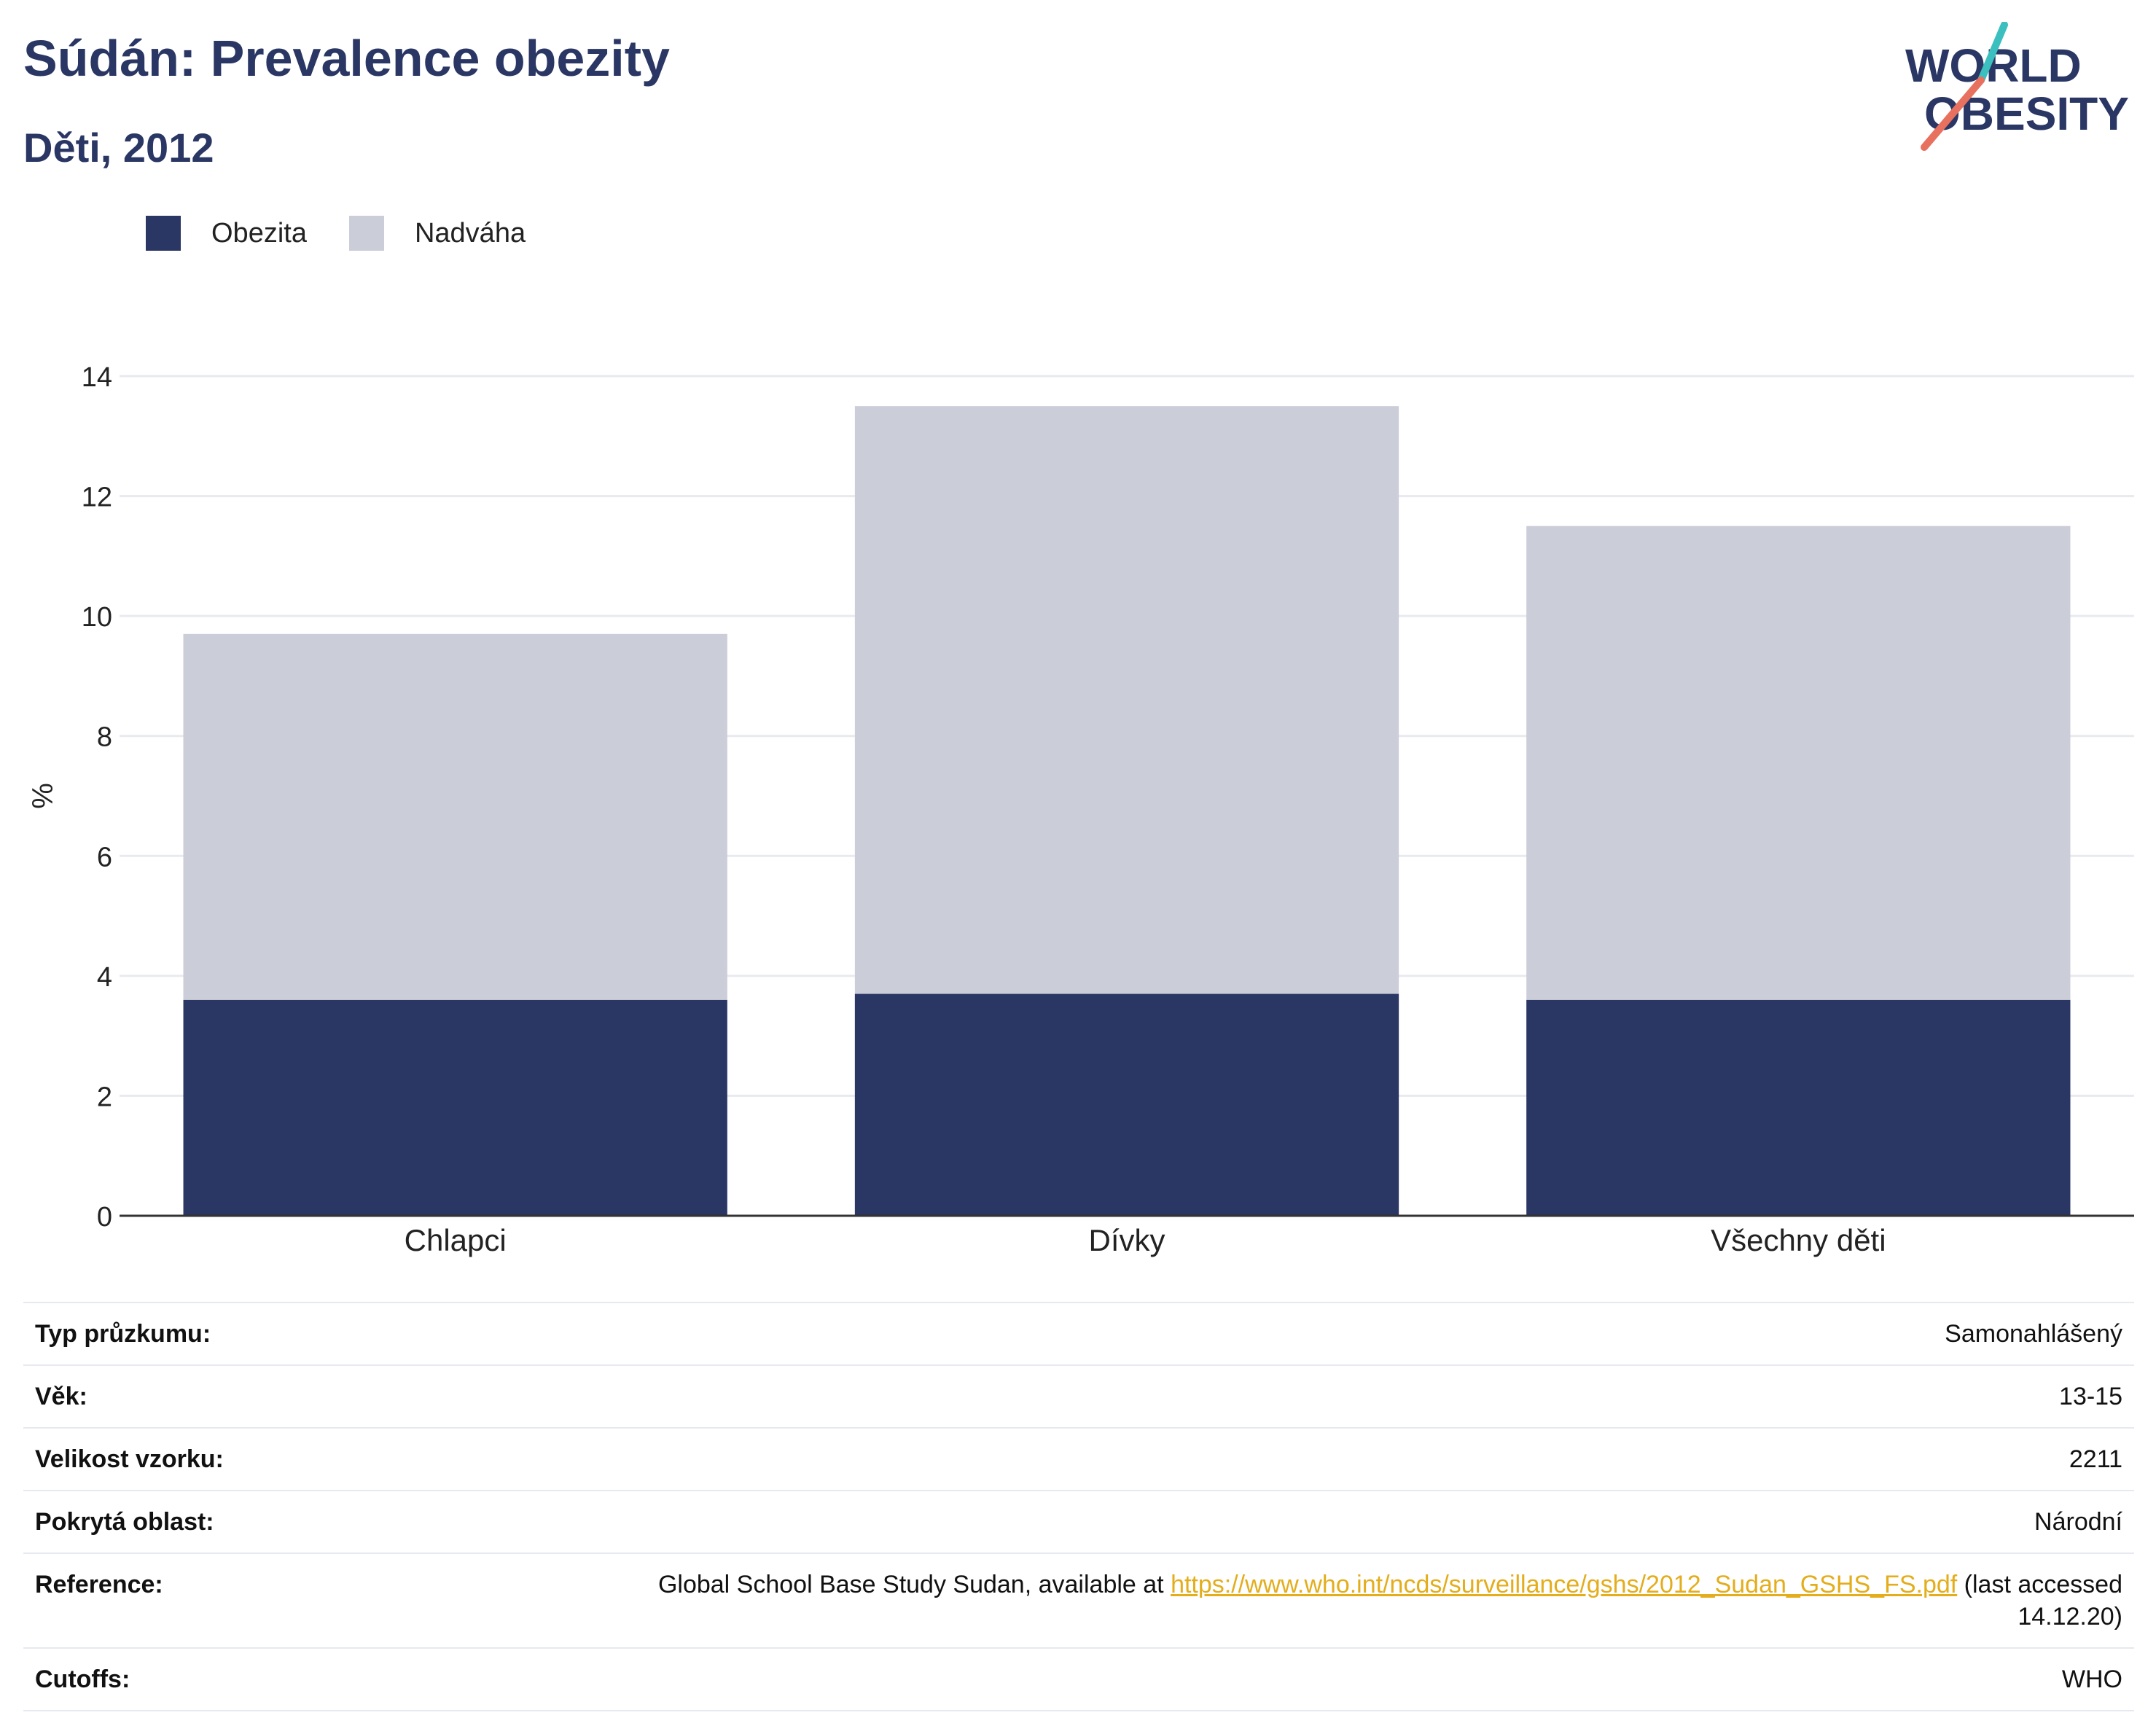 The image size is (2156, 1734). Describe the element at coordinates (1079, 1523) in the screenshot. I see `info-row-area: Pokrytá oblast: Národní` at that location.